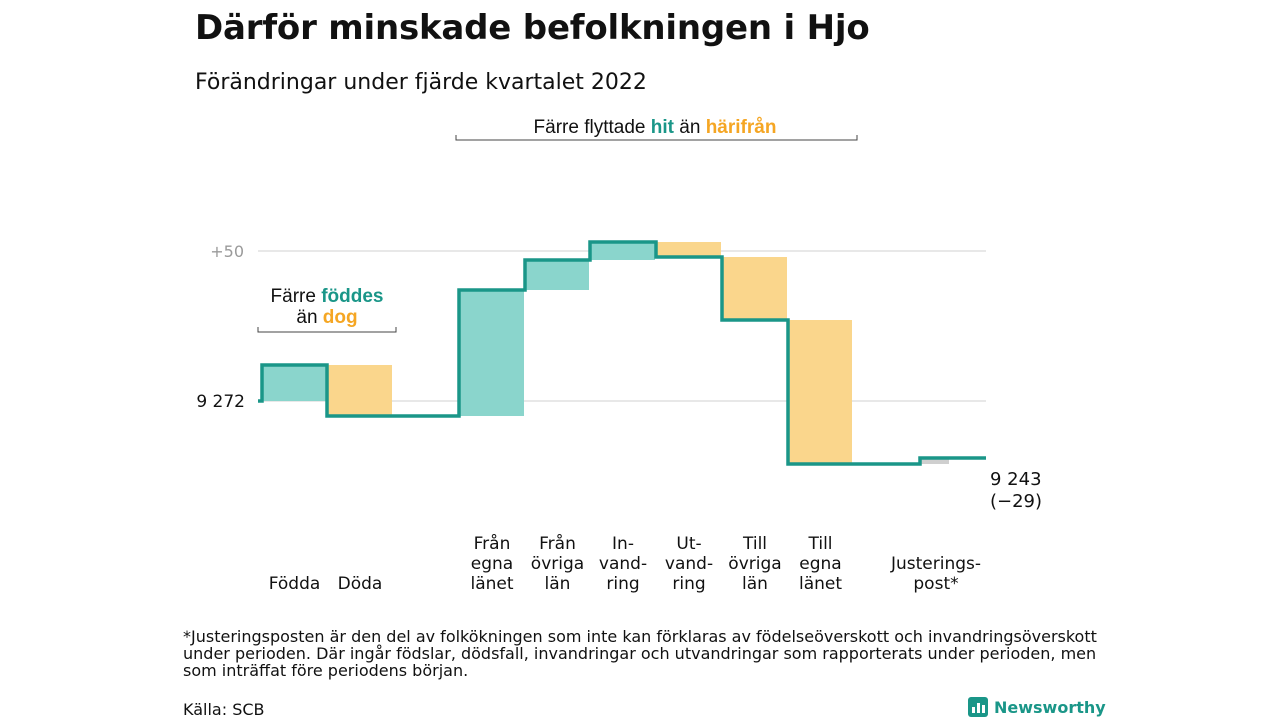  I want to click on annotation-migration-bracket, so click(656, 138).